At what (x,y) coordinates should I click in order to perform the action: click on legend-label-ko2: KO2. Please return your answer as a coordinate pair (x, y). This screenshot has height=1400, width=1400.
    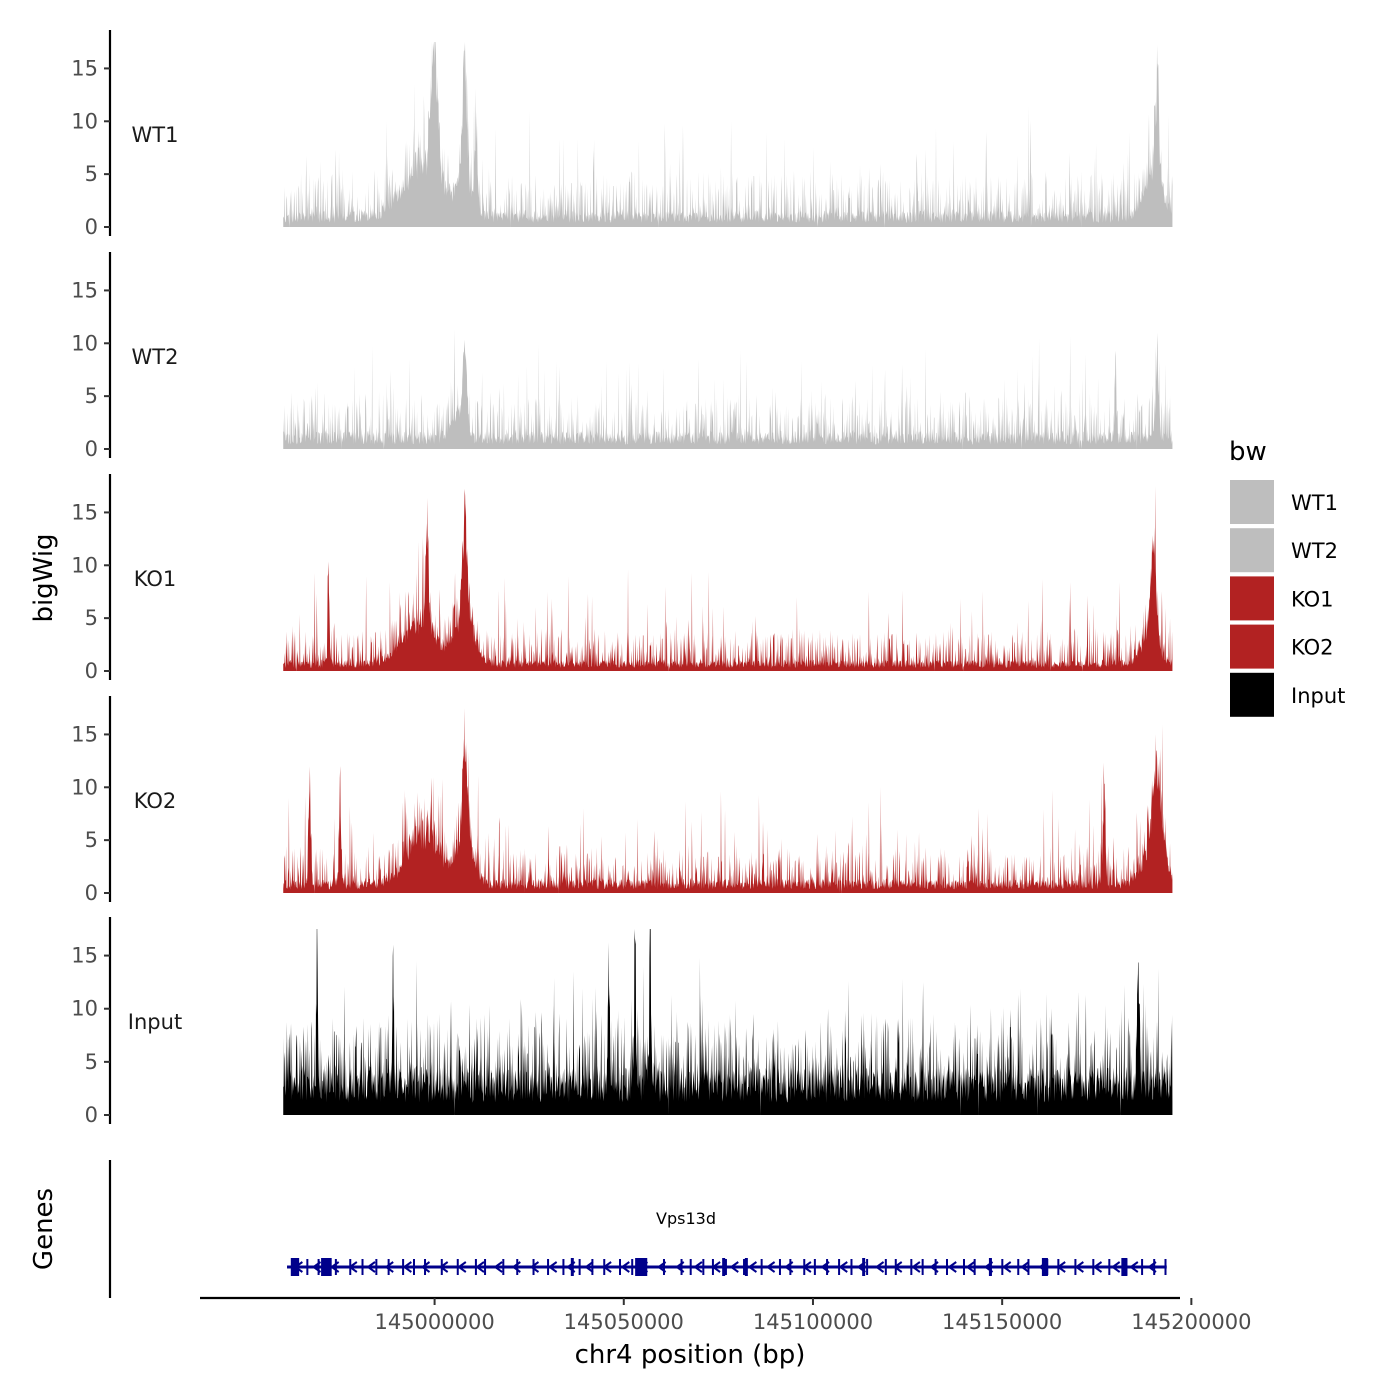
    Looking at the image, I should click on (1312, 648).